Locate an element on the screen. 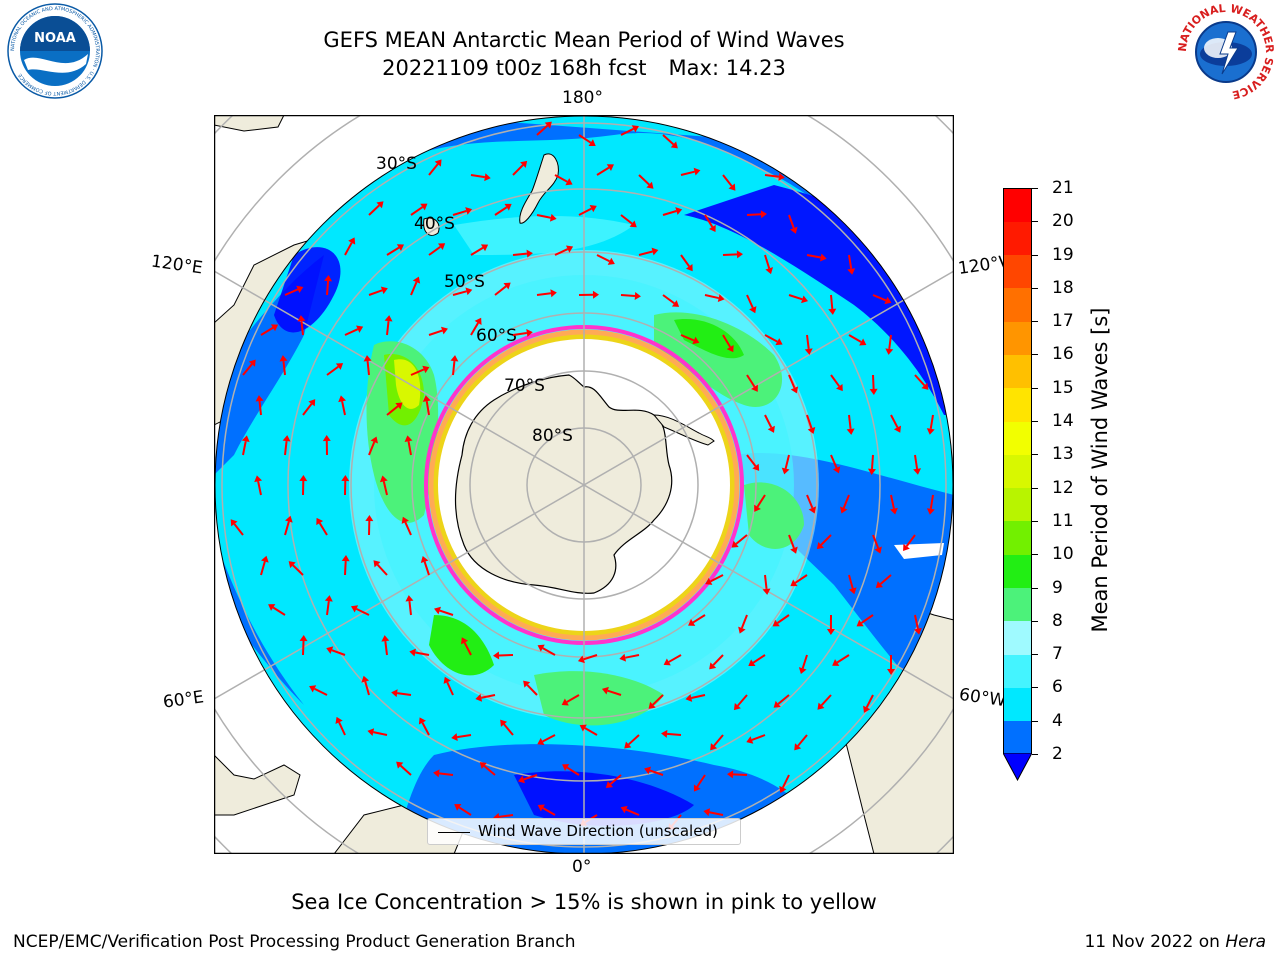  colorbar-tick-label: 19 is located at coordinates (1063, 254).